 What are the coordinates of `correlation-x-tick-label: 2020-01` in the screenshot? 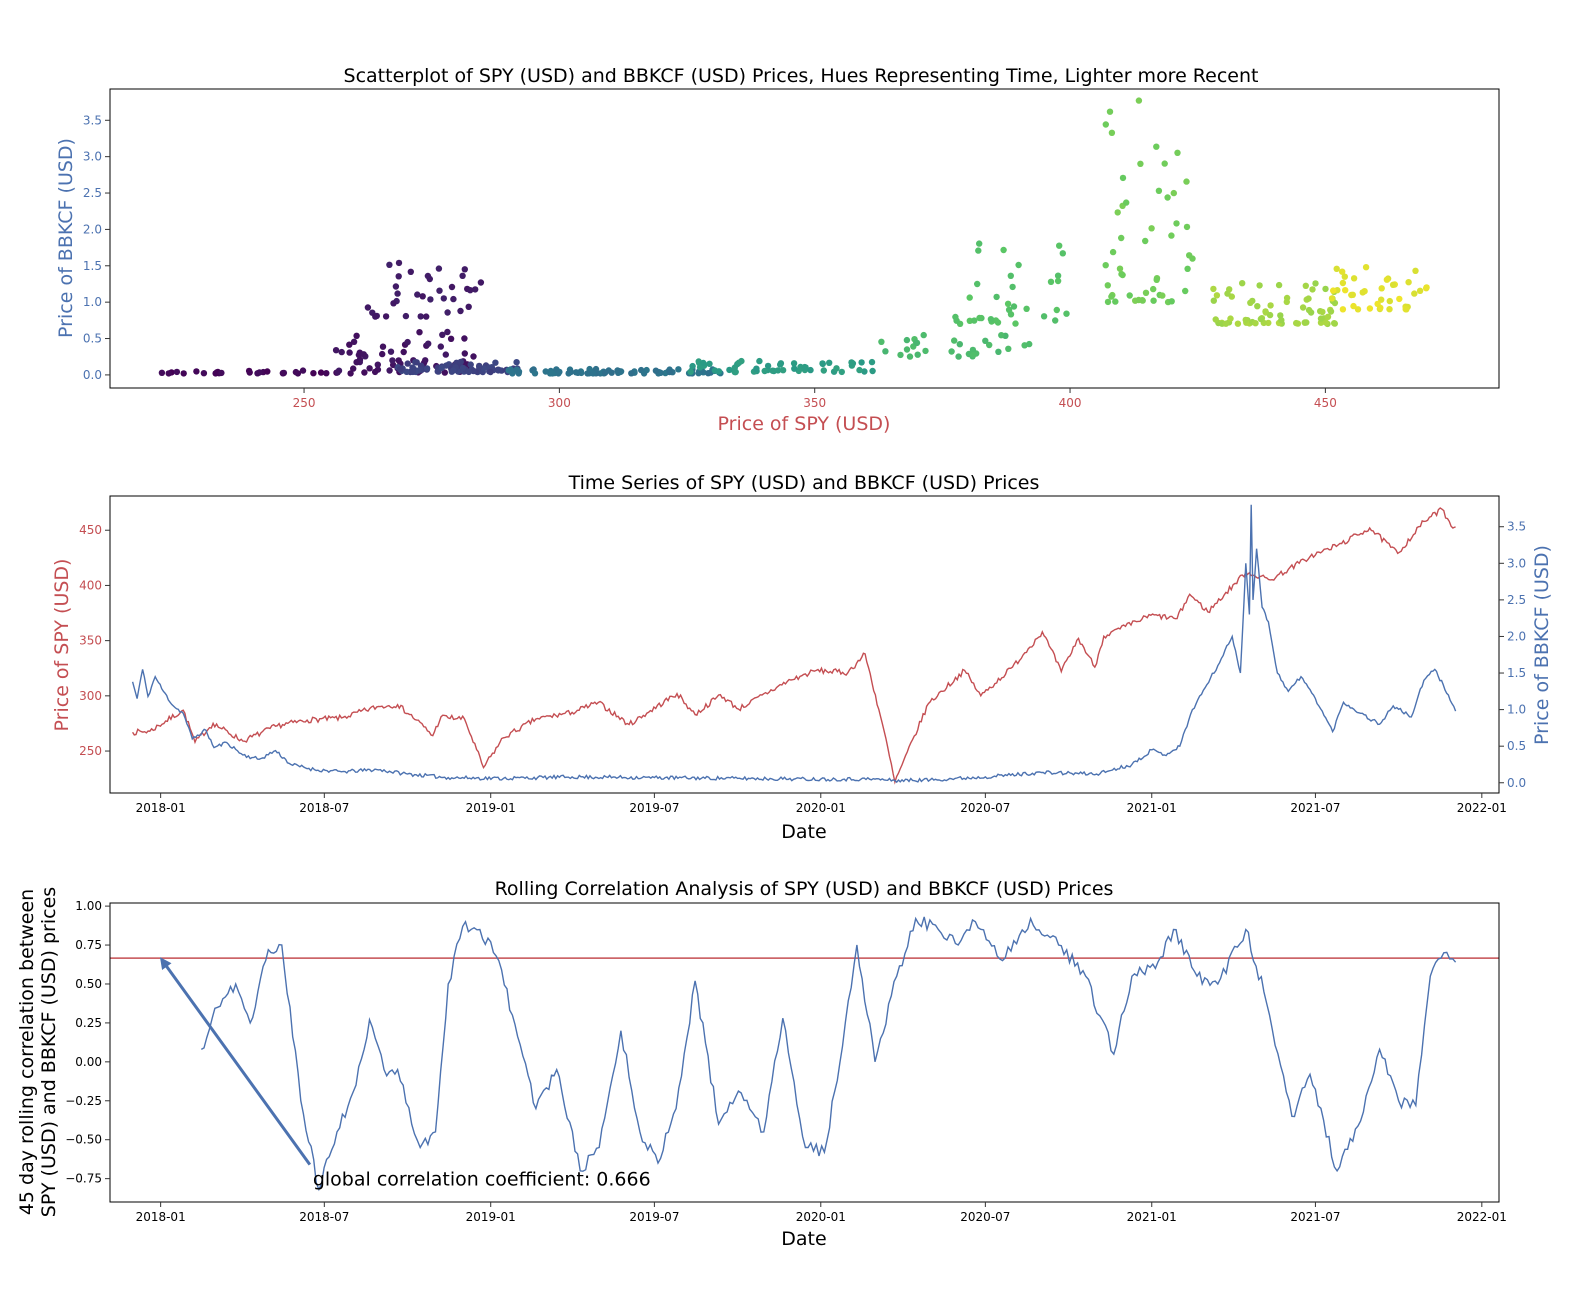 It's located at (821, 1217).